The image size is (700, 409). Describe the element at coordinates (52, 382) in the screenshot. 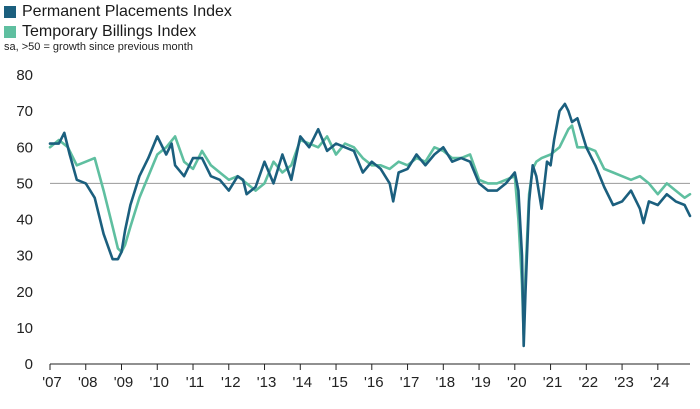

I see `x-tick-label: '07` at that location.